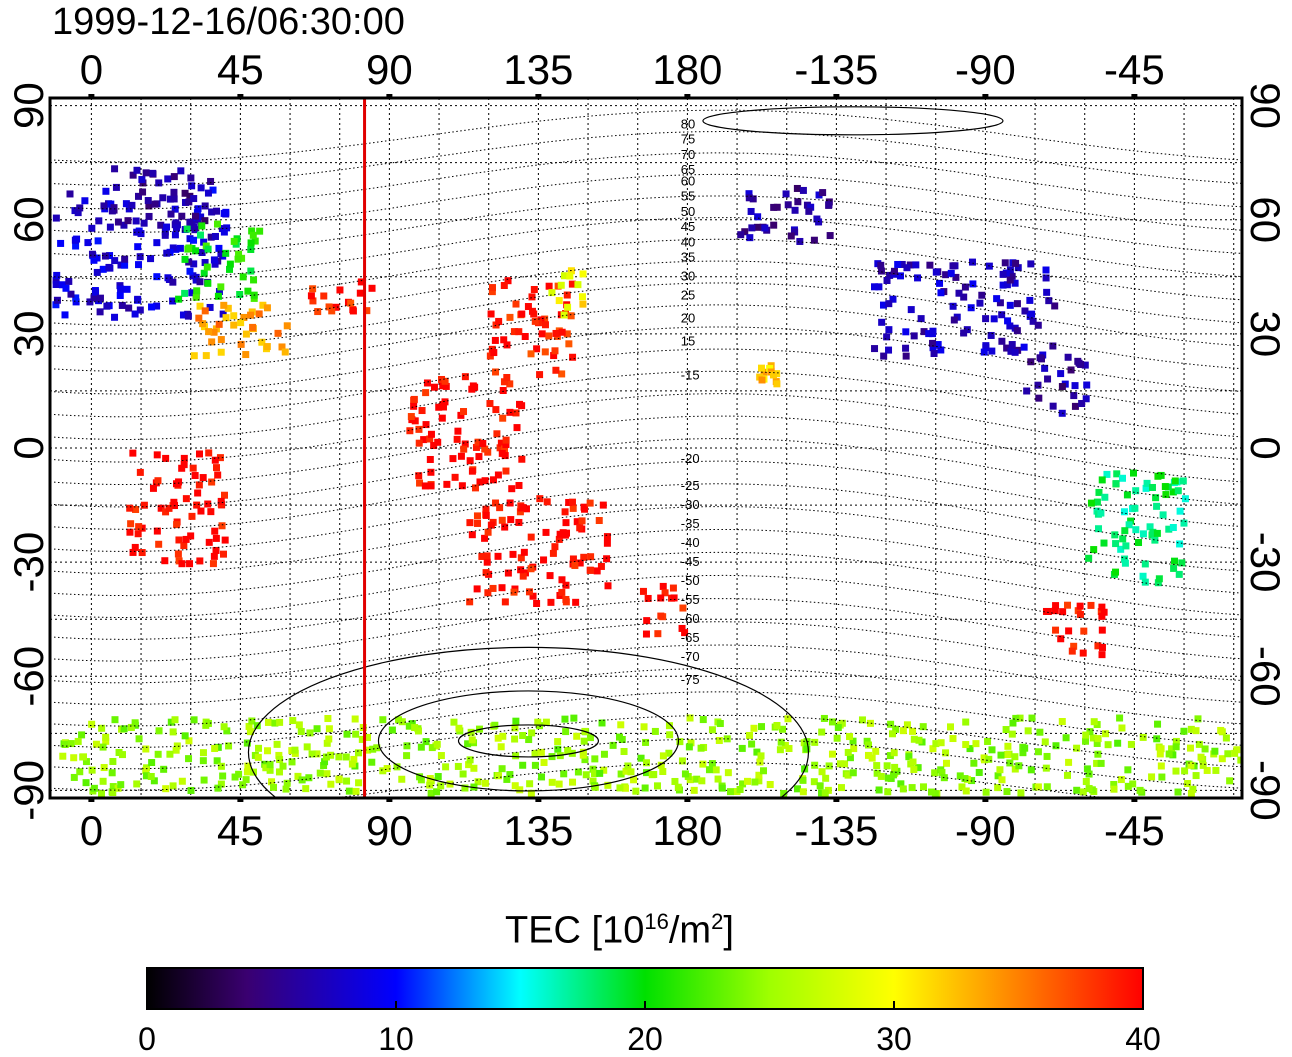 Image resolution: width=1292 pixels, height=1057 pixels. What do you see at coordinates (1265, 105) in the screenshot?
I see `y-tick-label-right: 90` at bounding box center [1265, 105].